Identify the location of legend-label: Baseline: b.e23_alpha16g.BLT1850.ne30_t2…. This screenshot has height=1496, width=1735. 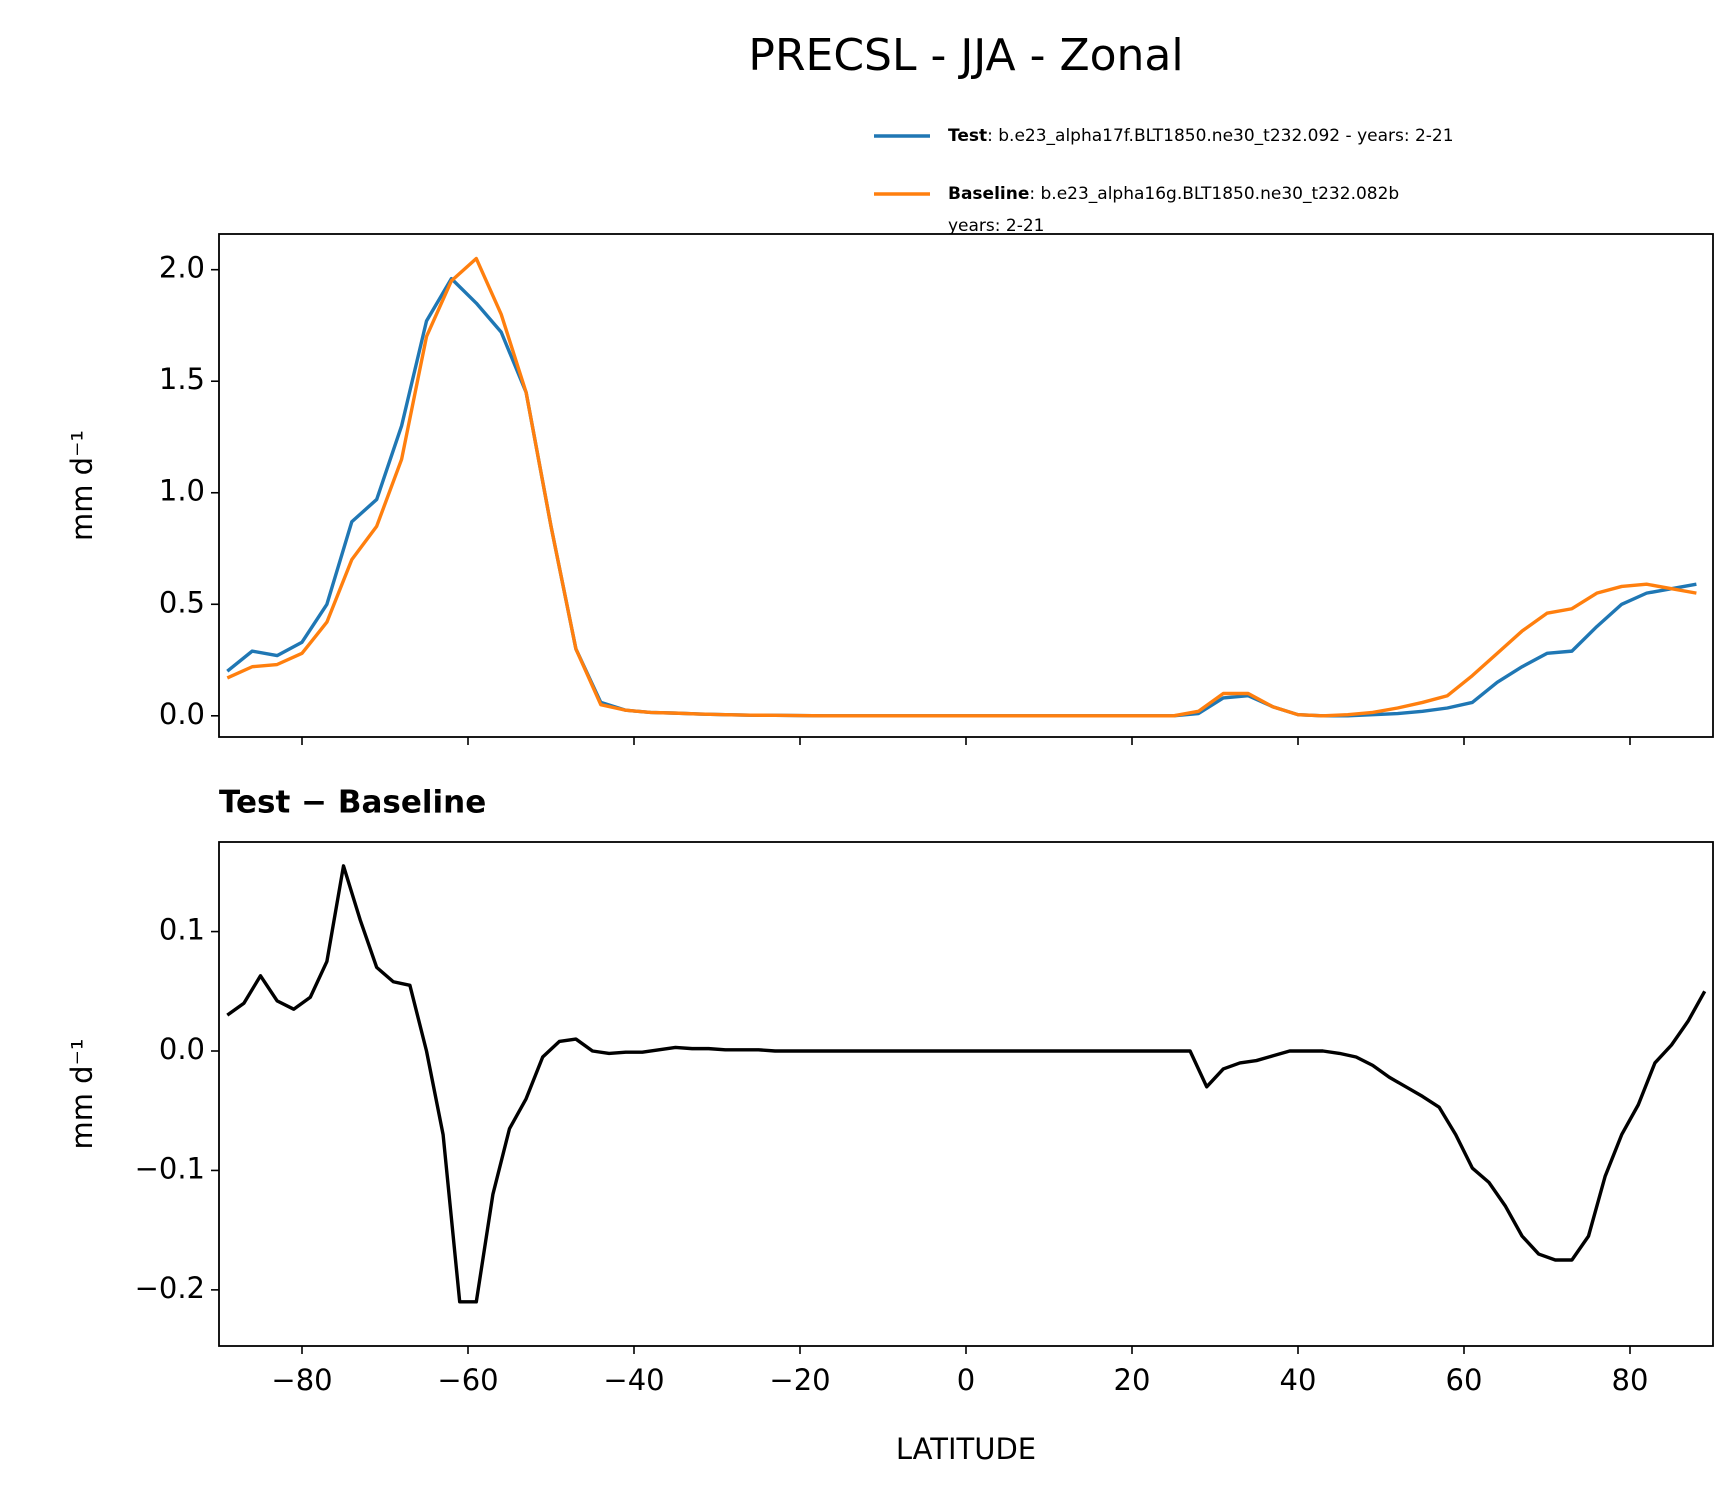
(1173, 194).